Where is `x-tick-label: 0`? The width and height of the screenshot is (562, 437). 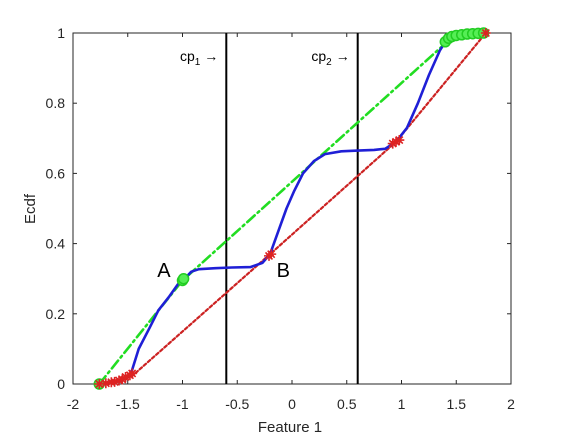 x-tick-label: 0 is located at coordinates (292, 404).